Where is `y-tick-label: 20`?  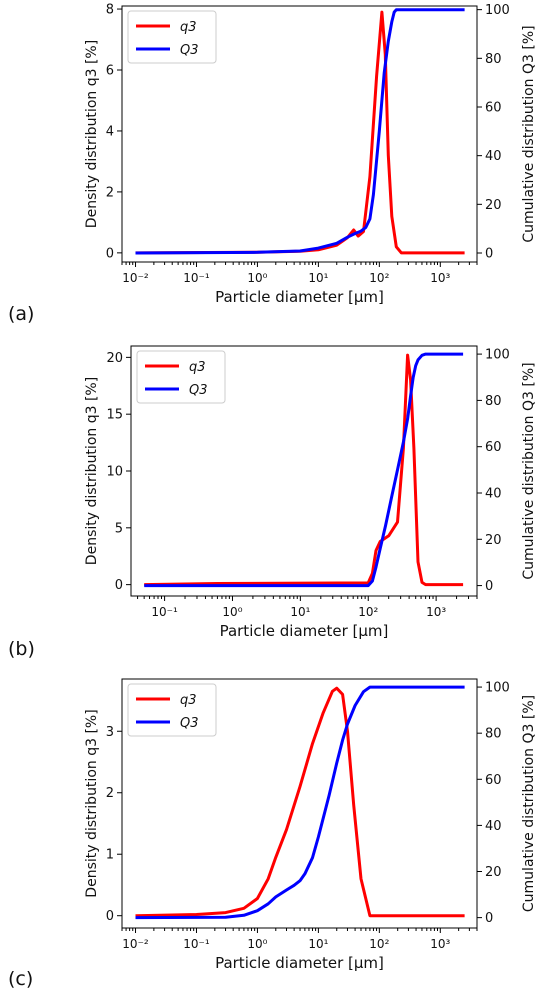
y-tick-label: 20 is located at coordinates (114, 358).